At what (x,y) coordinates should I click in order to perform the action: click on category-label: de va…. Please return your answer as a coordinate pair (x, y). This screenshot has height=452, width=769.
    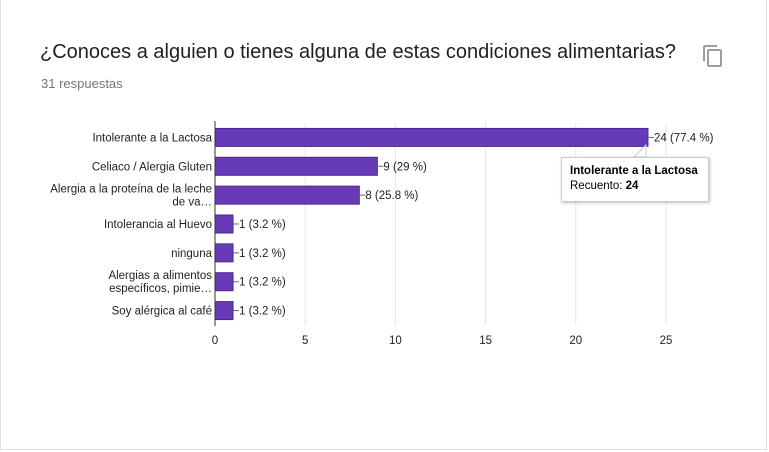
    Looking at the image, I should click on (192, 203).